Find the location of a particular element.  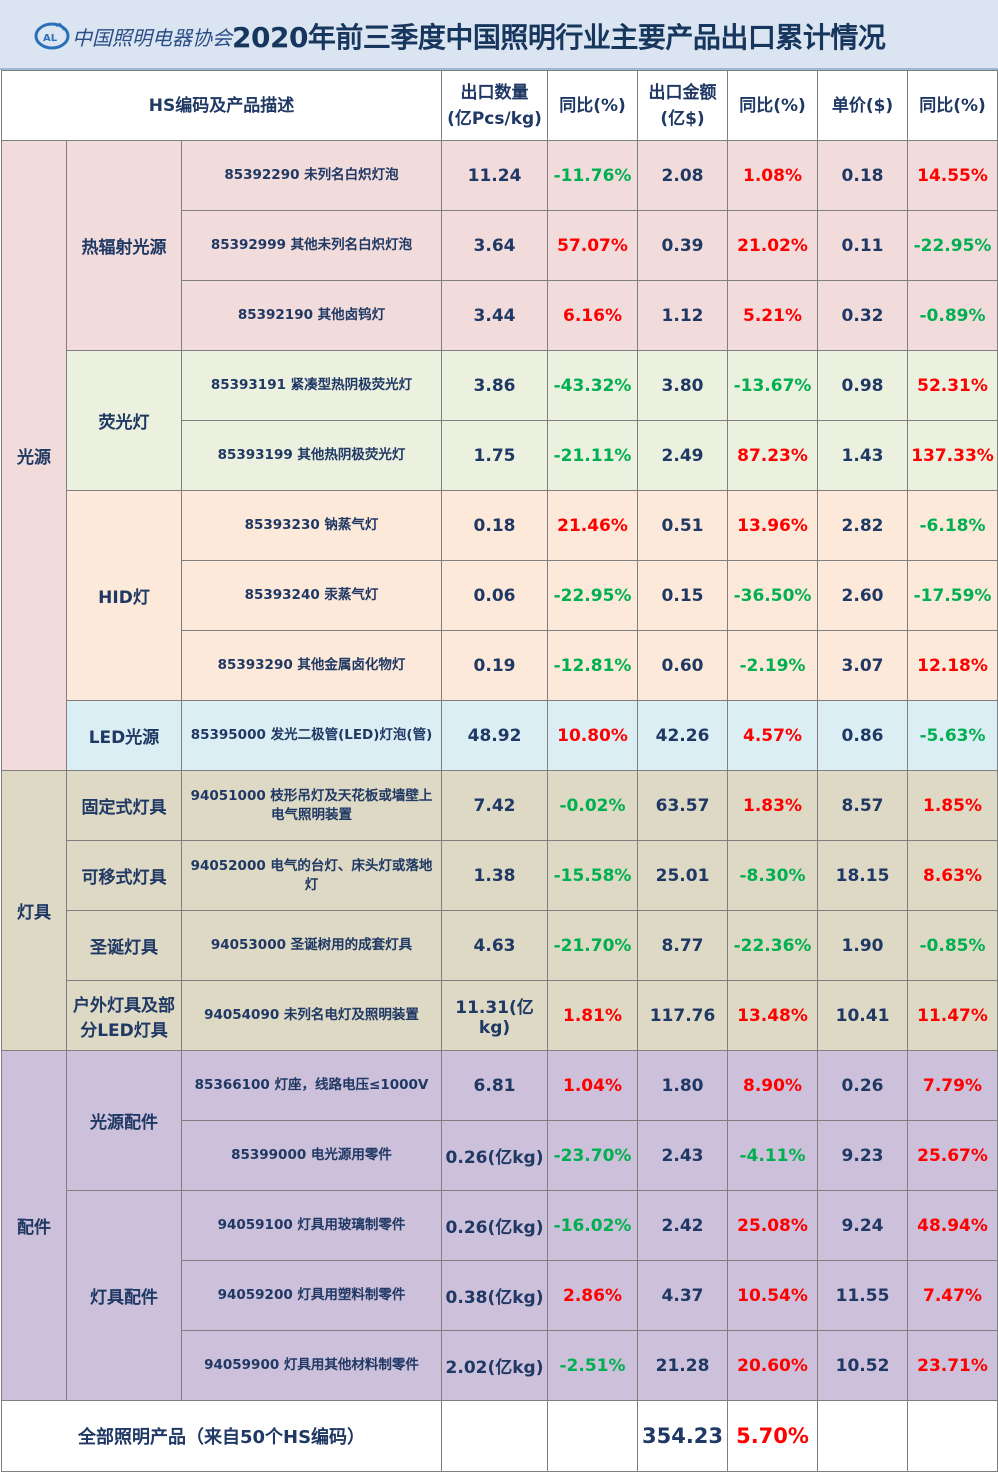

row-qty-yoy: 1.81% is located at coordinates (593, 1015).